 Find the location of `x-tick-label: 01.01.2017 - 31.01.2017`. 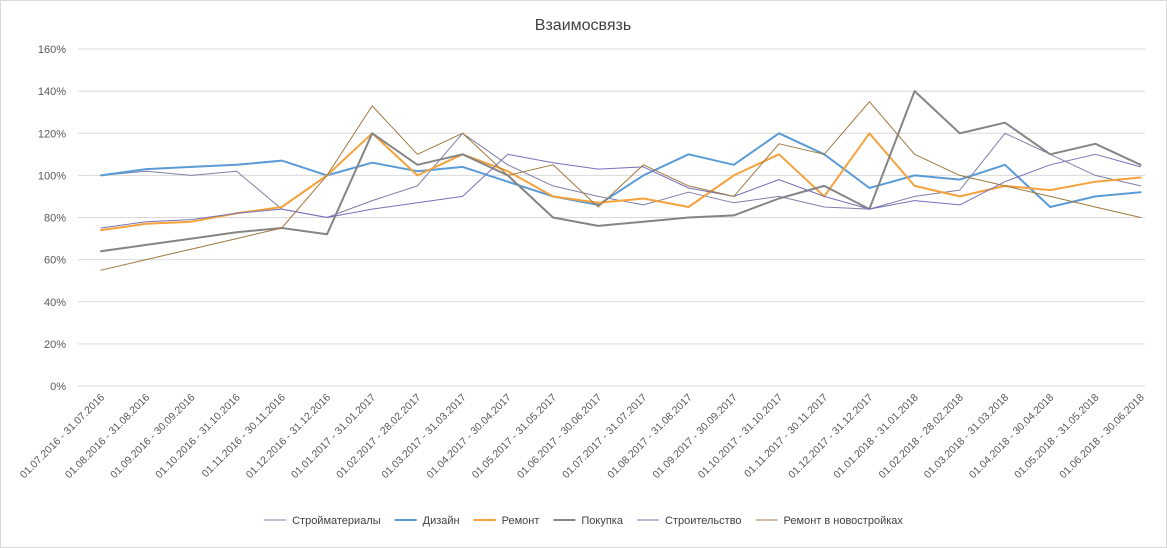

x-tick-label: 01.01.2017 - 31.01.2017 is located at coordinates (334, 437).